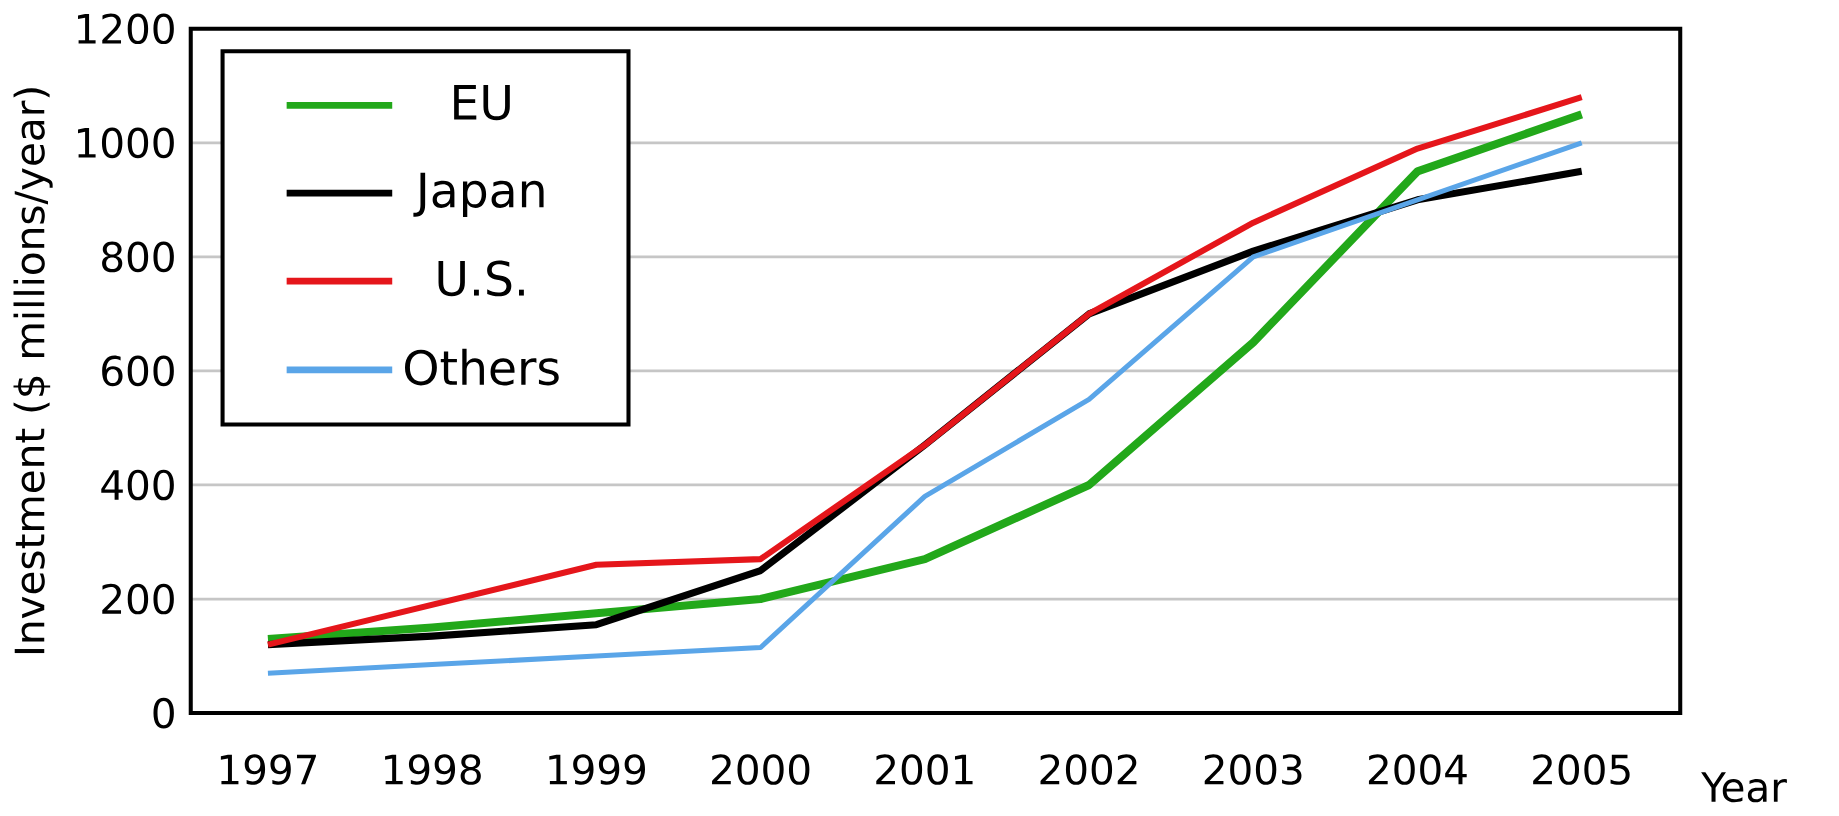 This screenshot has height=816, width=1839. I want to click on legend-label: U.S., so click(481, 278).